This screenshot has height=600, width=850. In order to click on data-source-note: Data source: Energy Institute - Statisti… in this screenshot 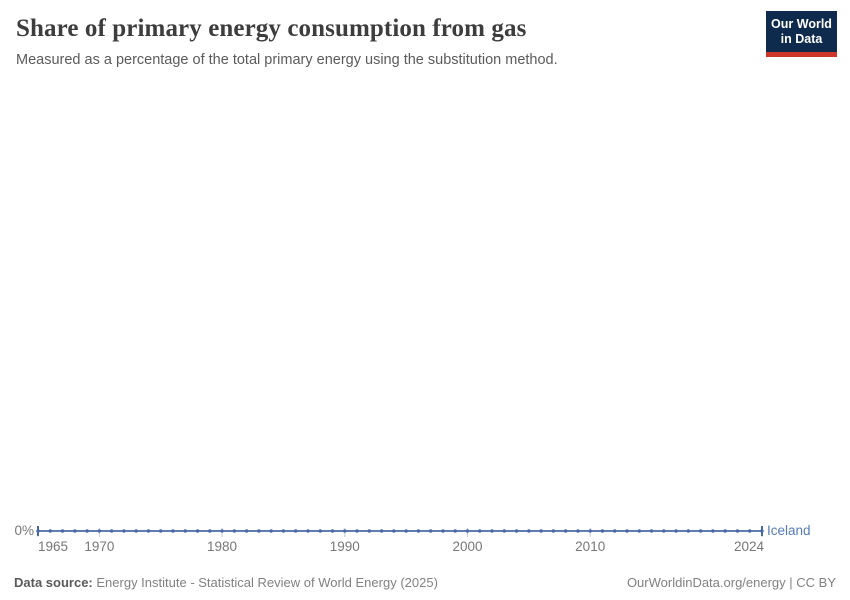, I will do `click(226, 582)`.